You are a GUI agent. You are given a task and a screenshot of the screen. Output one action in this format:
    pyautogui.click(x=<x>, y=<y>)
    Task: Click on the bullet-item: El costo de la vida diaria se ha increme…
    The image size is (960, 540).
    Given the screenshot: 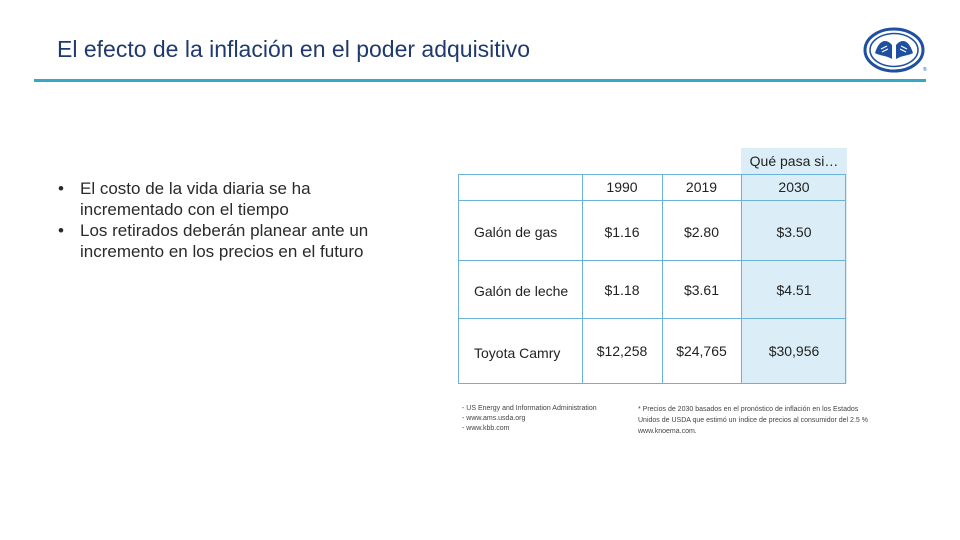 What is the action you would take?
    pyautogui.click(x=236, y=199)
    